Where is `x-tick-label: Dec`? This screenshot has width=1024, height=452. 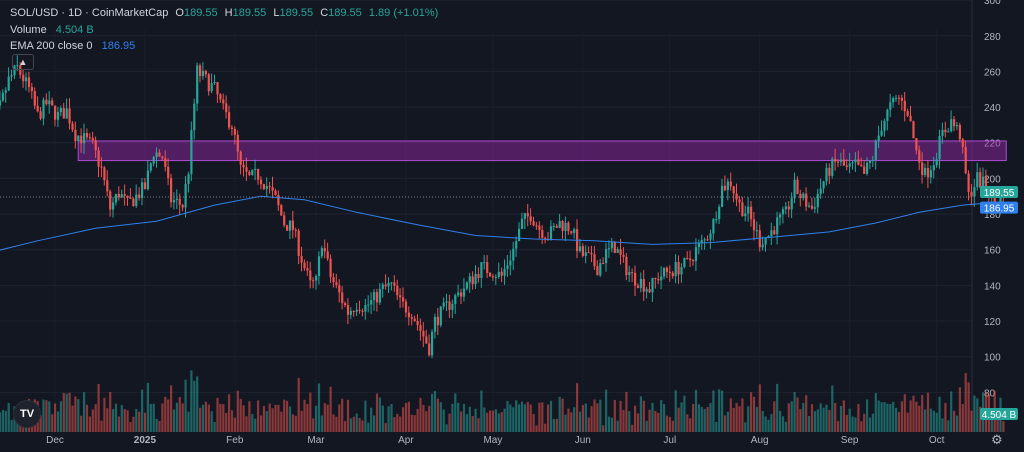 x-tick-label: Dec is located at coordinates (55, 440).